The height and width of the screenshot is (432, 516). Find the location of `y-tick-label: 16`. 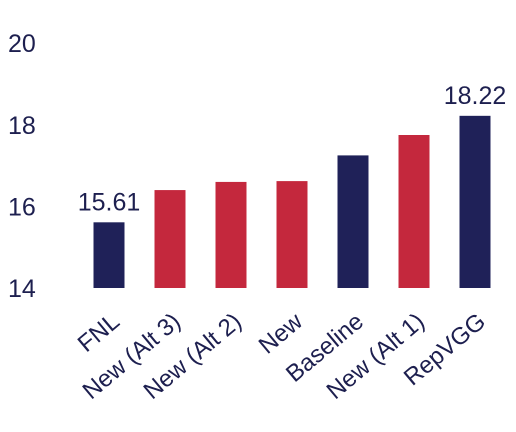

y-tick-label: 16 is located at coordinates (22, 207).